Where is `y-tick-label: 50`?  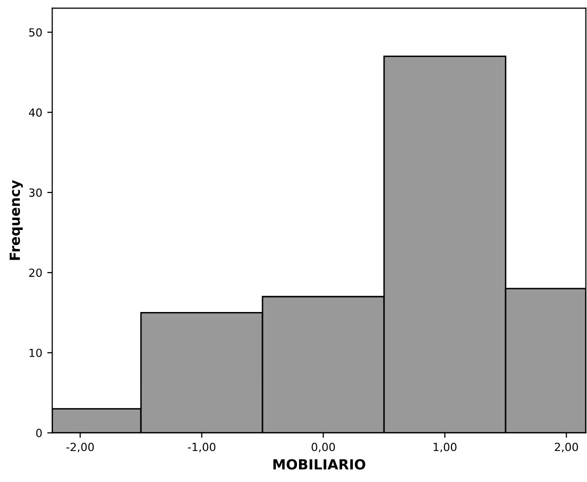 y-tick-label: 50 is located at coordinates (35, 32).